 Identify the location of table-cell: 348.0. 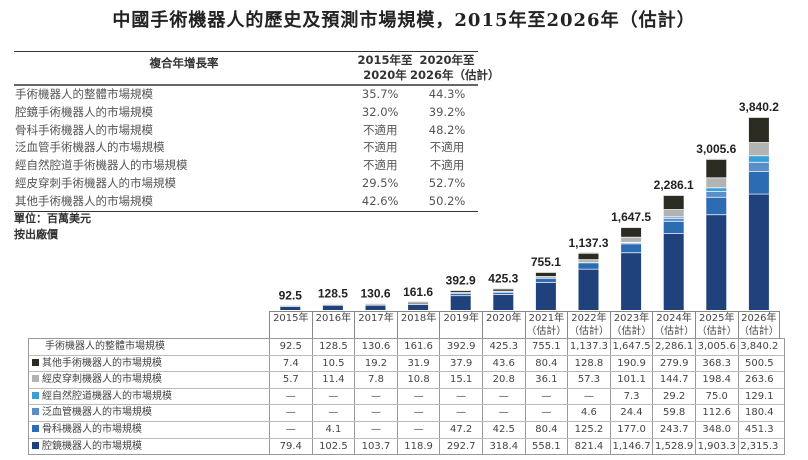
(716, 429).